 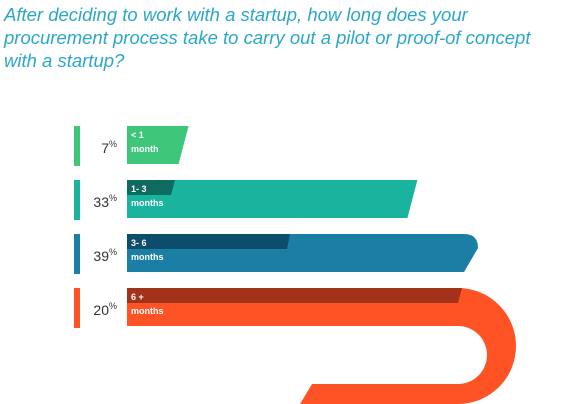 What do you see at coordinates (137, 297) in the screenshot?
I see `bar-label-line1: 6 +` at bounding box center [137, 297].